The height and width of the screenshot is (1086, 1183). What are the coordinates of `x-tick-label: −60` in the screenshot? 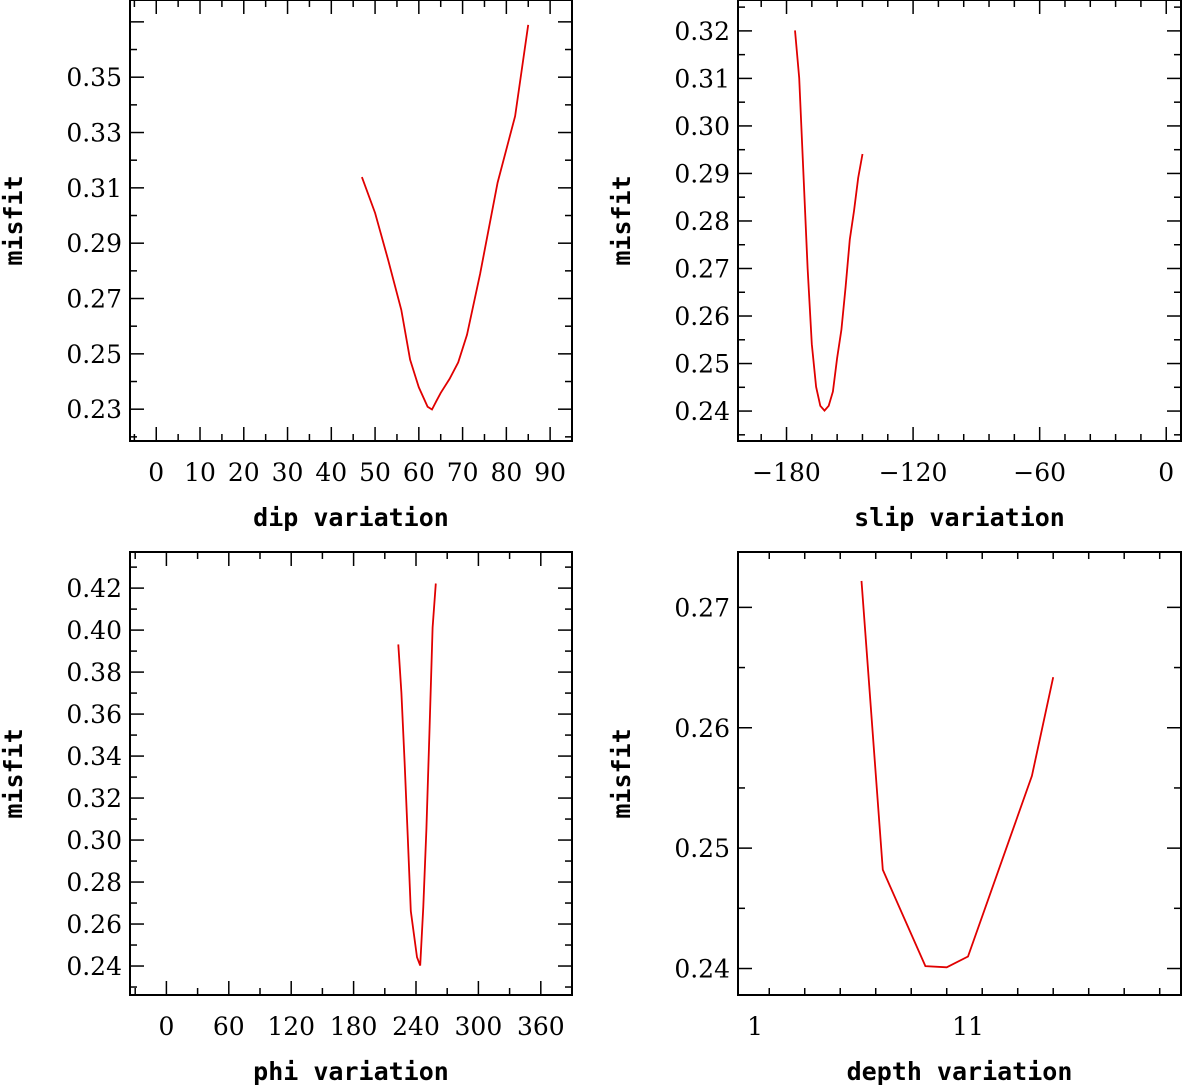 It's located at (1039, 472).